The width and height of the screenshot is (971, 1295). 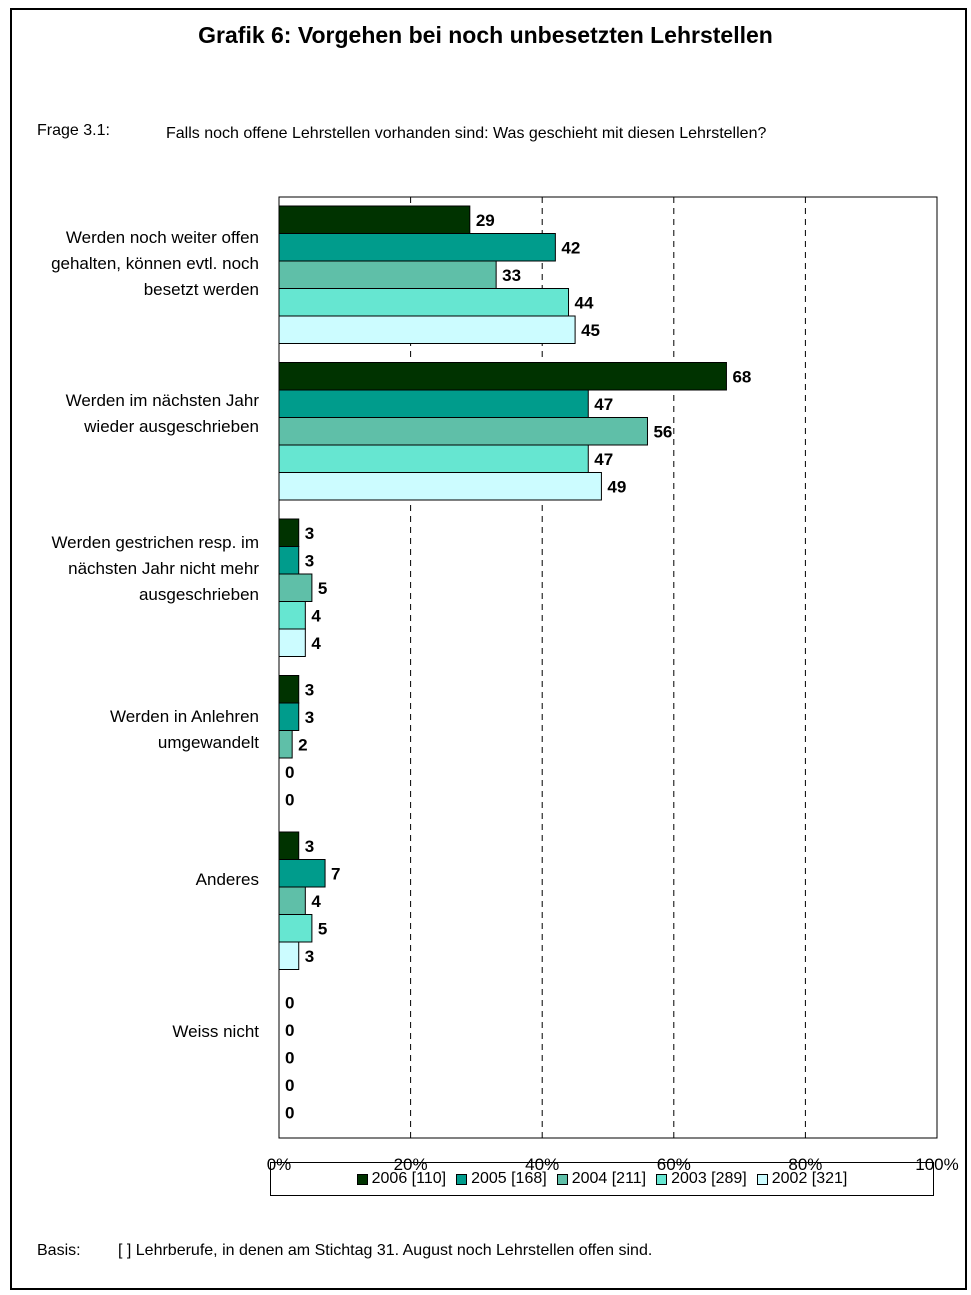 What do you see at coordinates (279, 1164) in the screenshot?
I see `x-tick-label: 0%` at bounding box center [279, 1164].